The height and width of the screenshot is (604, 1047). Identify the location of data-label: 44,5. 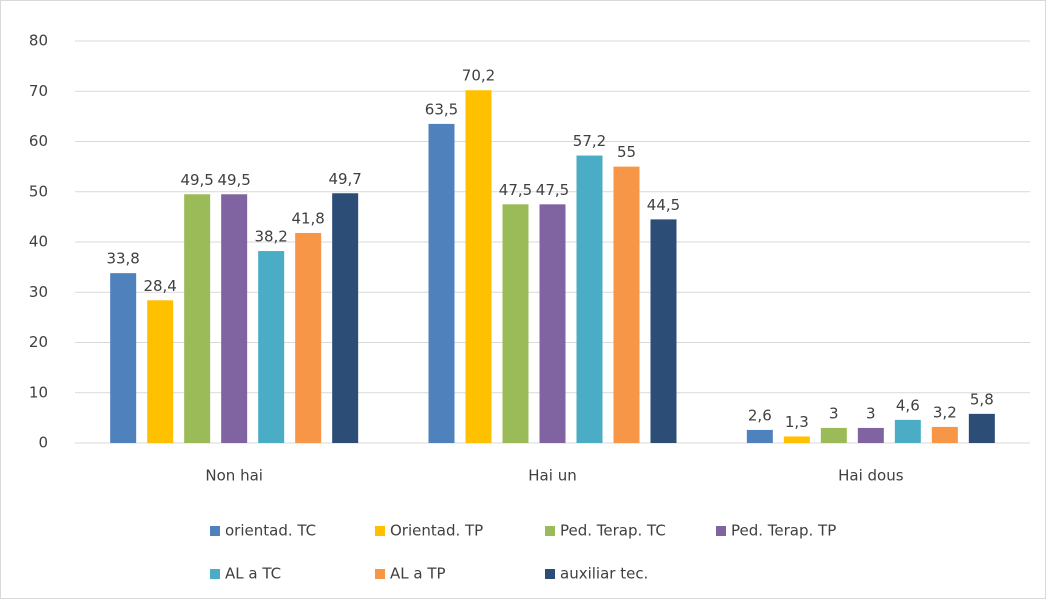
(663, 205).